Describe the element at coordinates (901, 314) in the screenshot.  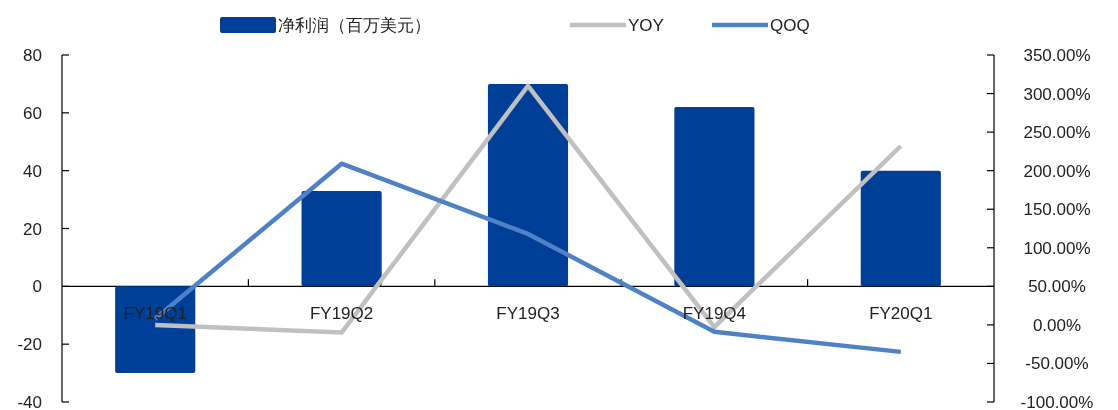
I see `x-tick-label: FY20Q1` at that location.